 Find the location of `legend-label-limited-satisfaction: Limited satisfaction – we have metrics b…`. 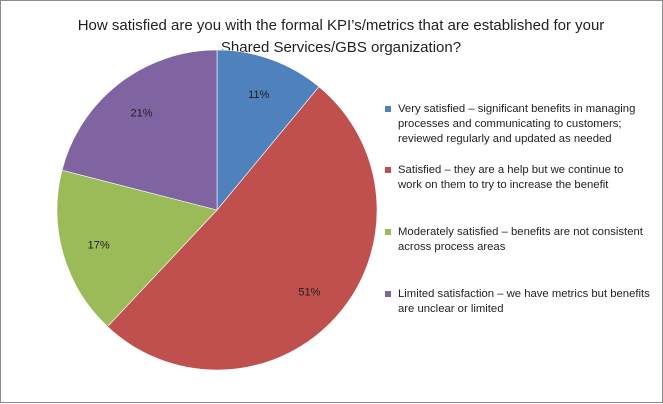

legend-label-limited-satisfaction: Limited satisfaction – we have metrics b… is located at coordinates (524, 301).